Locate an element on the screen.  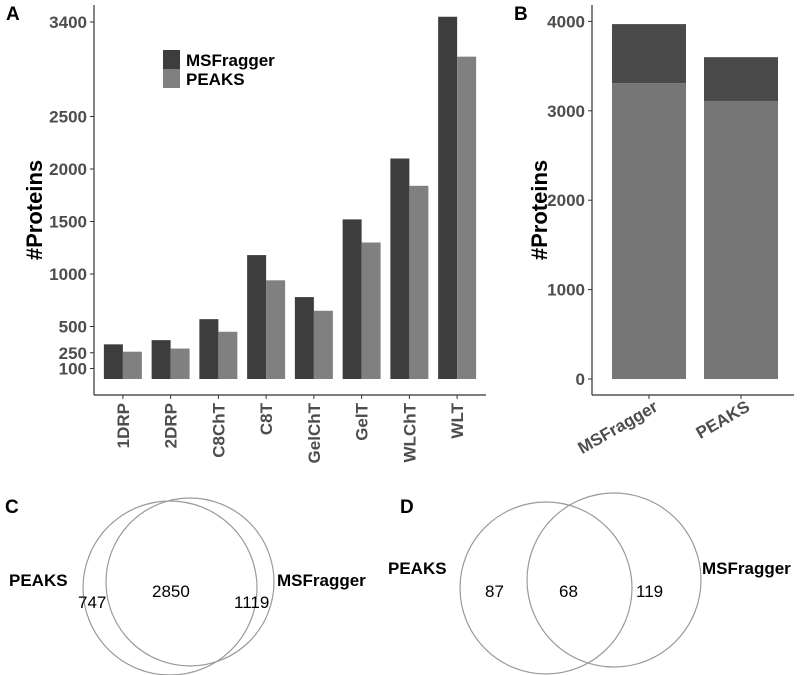
chart-a-x-tick-label: 1DRP is located at coordinates (123, 425).